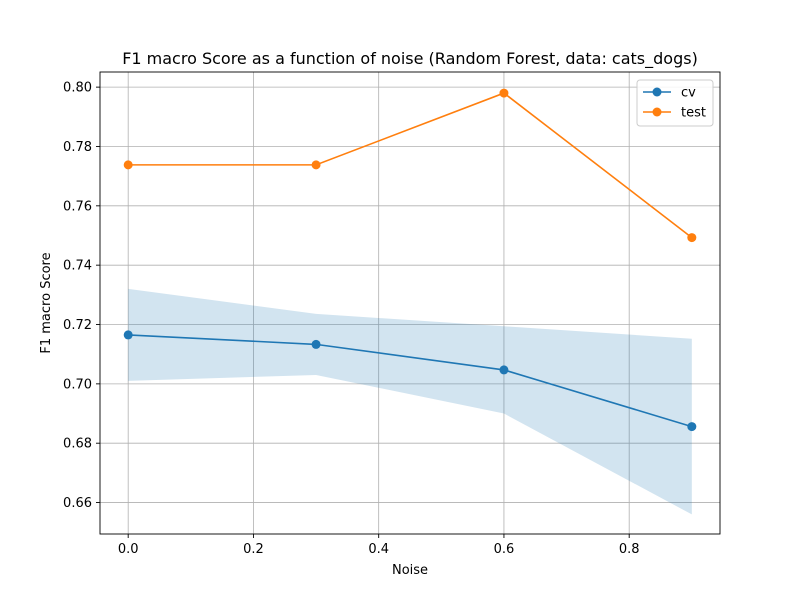 This screenshot has width=800, height=600. I want to click on series-line-cv, so click(410, 381).